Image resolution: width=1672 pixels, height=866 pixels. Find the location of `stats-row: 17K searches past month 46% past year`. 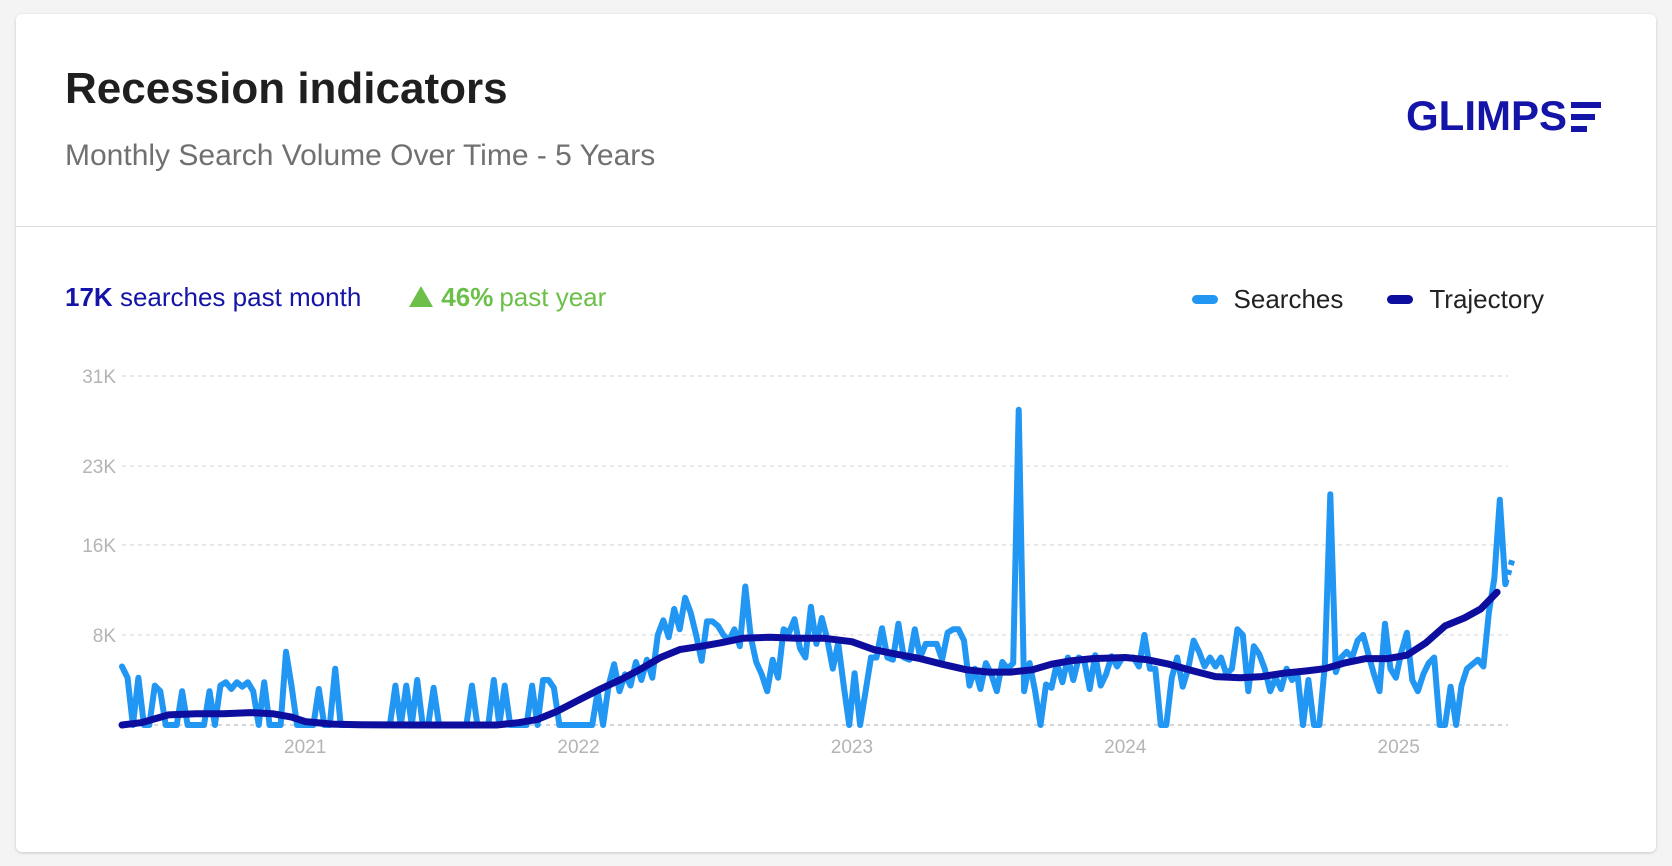

stats-row: 17K searches past month 46% past year is located at coordinates (335, 297).